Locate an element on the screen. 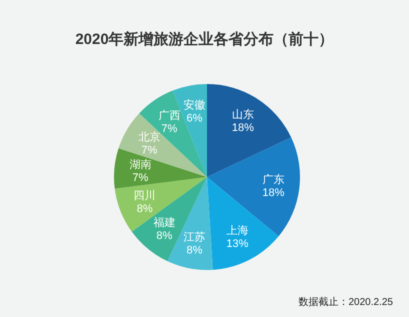 The height and width of the screenshot is (317, 409). slice-label: 四川 is located at coordinates (145, 195).